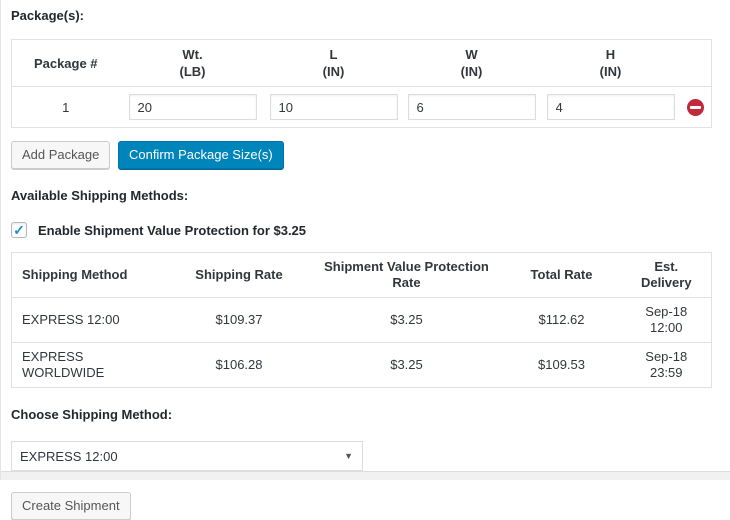 This screenshot has height=520, width=730. I want to click on header-remove, so click(695, 63).